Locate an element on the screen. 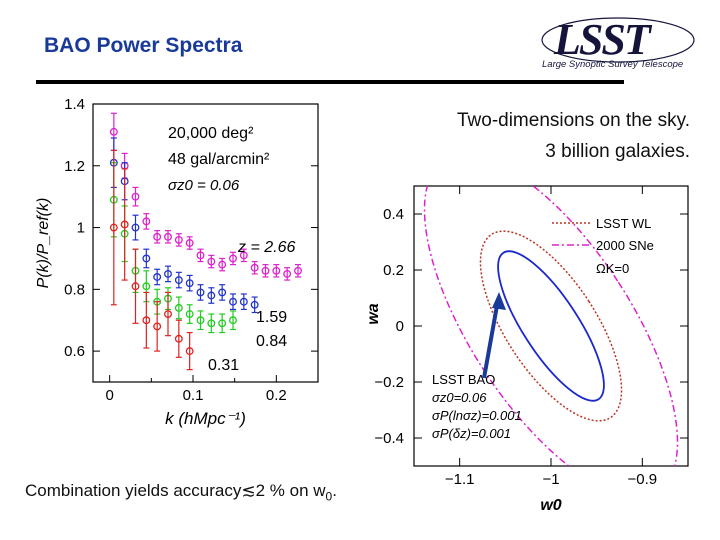 The width and height of the screenshot is (720, 540). y-tick-label: 0.6 is located at coordinates (74, 351).